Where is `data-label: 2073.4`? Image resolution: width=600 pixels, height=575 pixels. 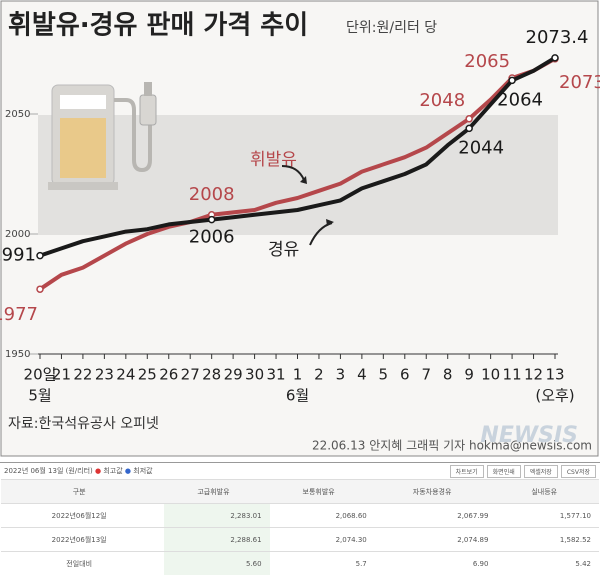
data-label: 2073.4 is located at coordinates (557, 37).